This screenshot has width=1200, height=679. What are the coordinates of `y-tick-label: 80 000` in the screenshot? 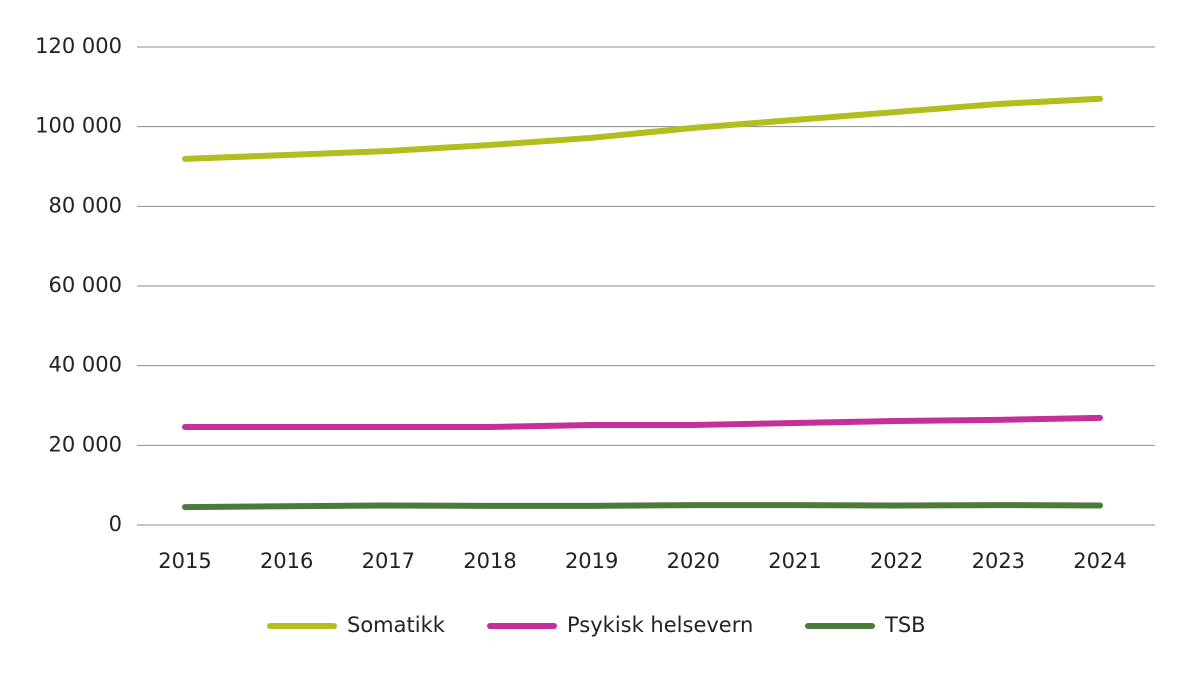 It's located at (85, 205).